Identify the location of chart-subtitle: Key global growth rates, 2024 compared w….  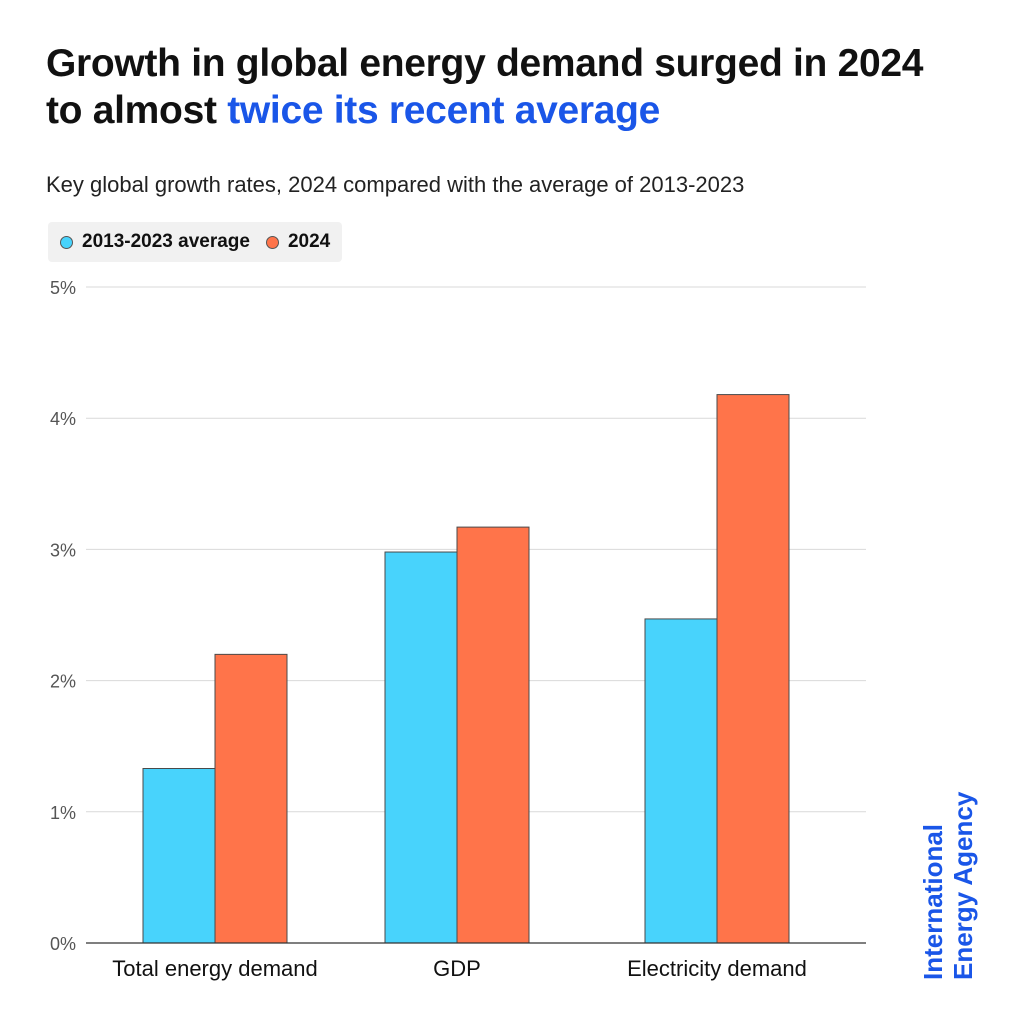
(395, 184).